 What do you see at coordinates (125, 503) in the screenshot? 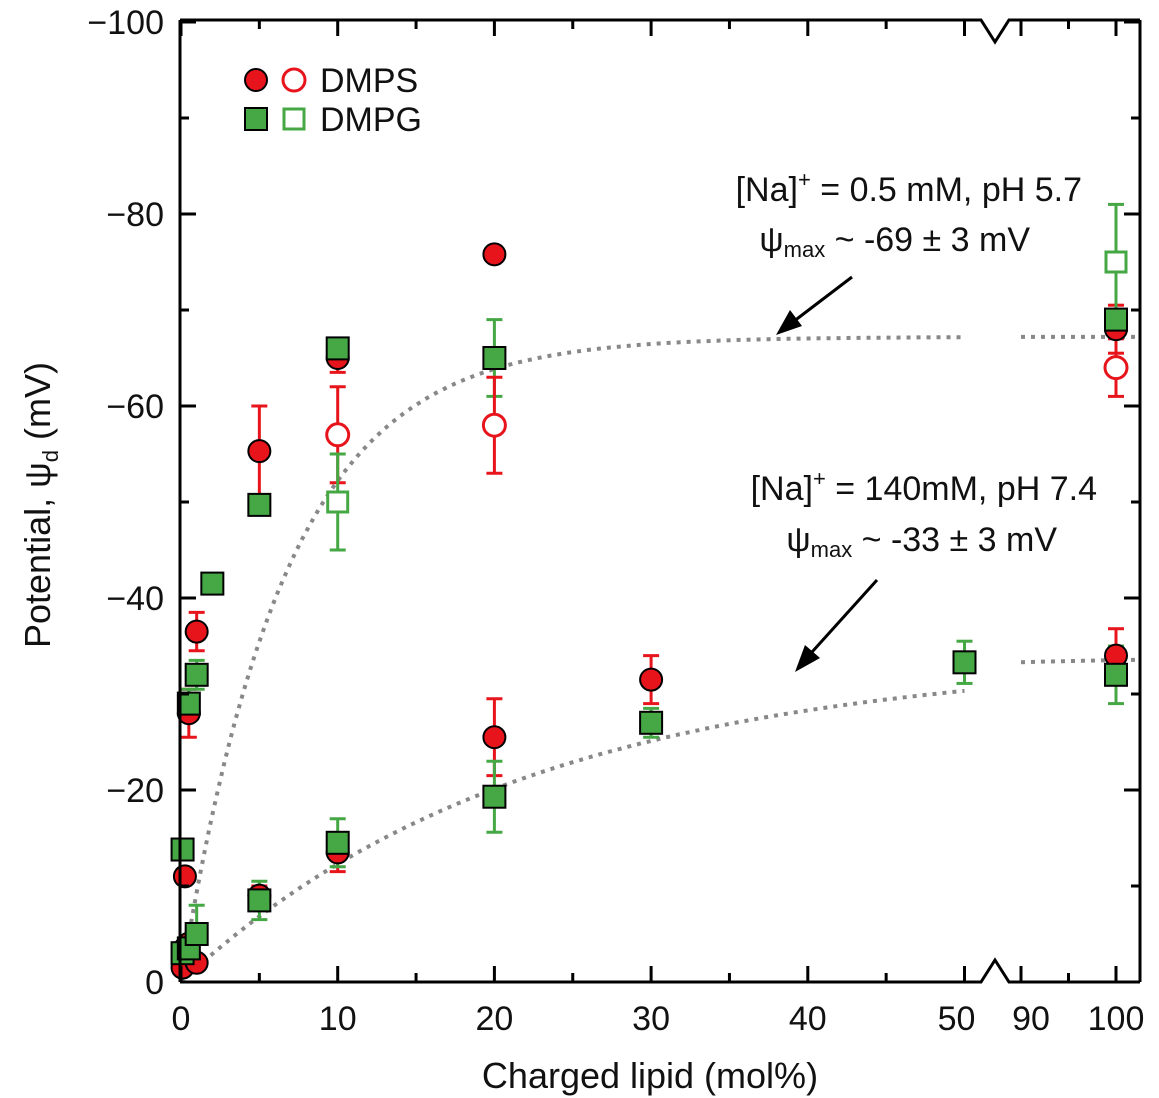
I see `y-tick-labels: 0 −20 −40 −60 −80 −100` at bounding box center [125, 503].